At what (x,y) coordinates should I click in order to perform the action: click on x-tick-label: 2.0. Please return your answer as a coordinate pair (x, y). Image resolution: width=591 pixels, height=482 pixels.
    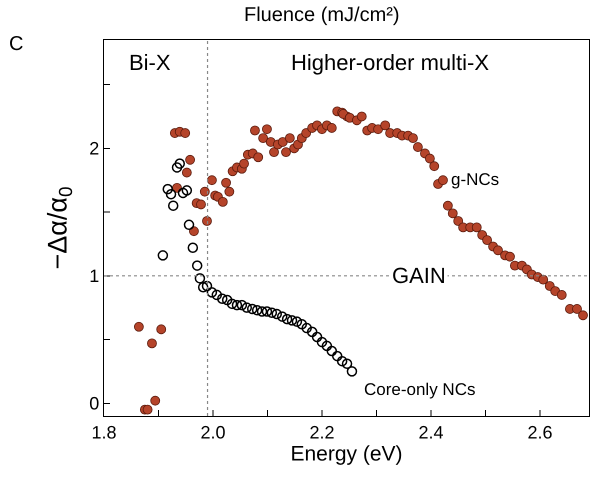
    Looking at the image, I should click on (213, 432).